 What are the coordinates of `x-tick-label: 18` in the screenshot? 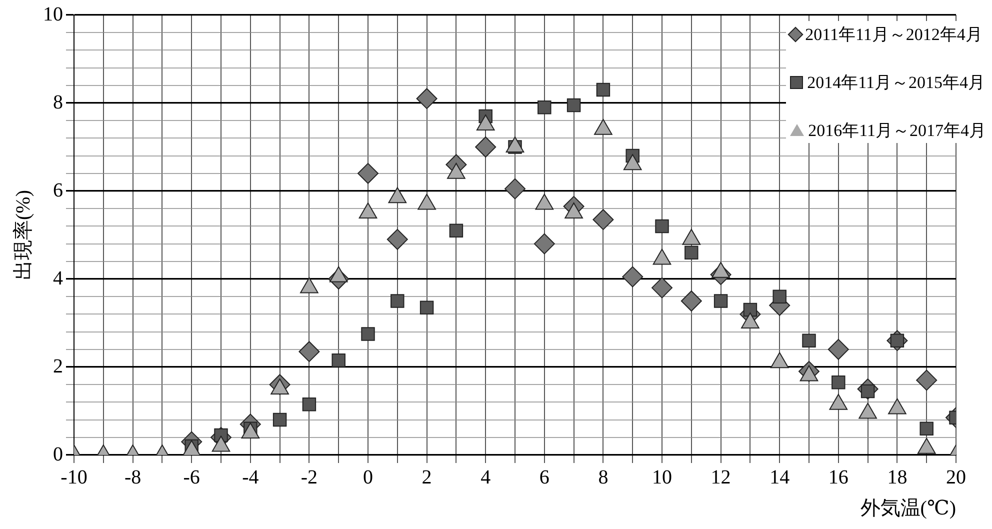 It's located at (897, 477).